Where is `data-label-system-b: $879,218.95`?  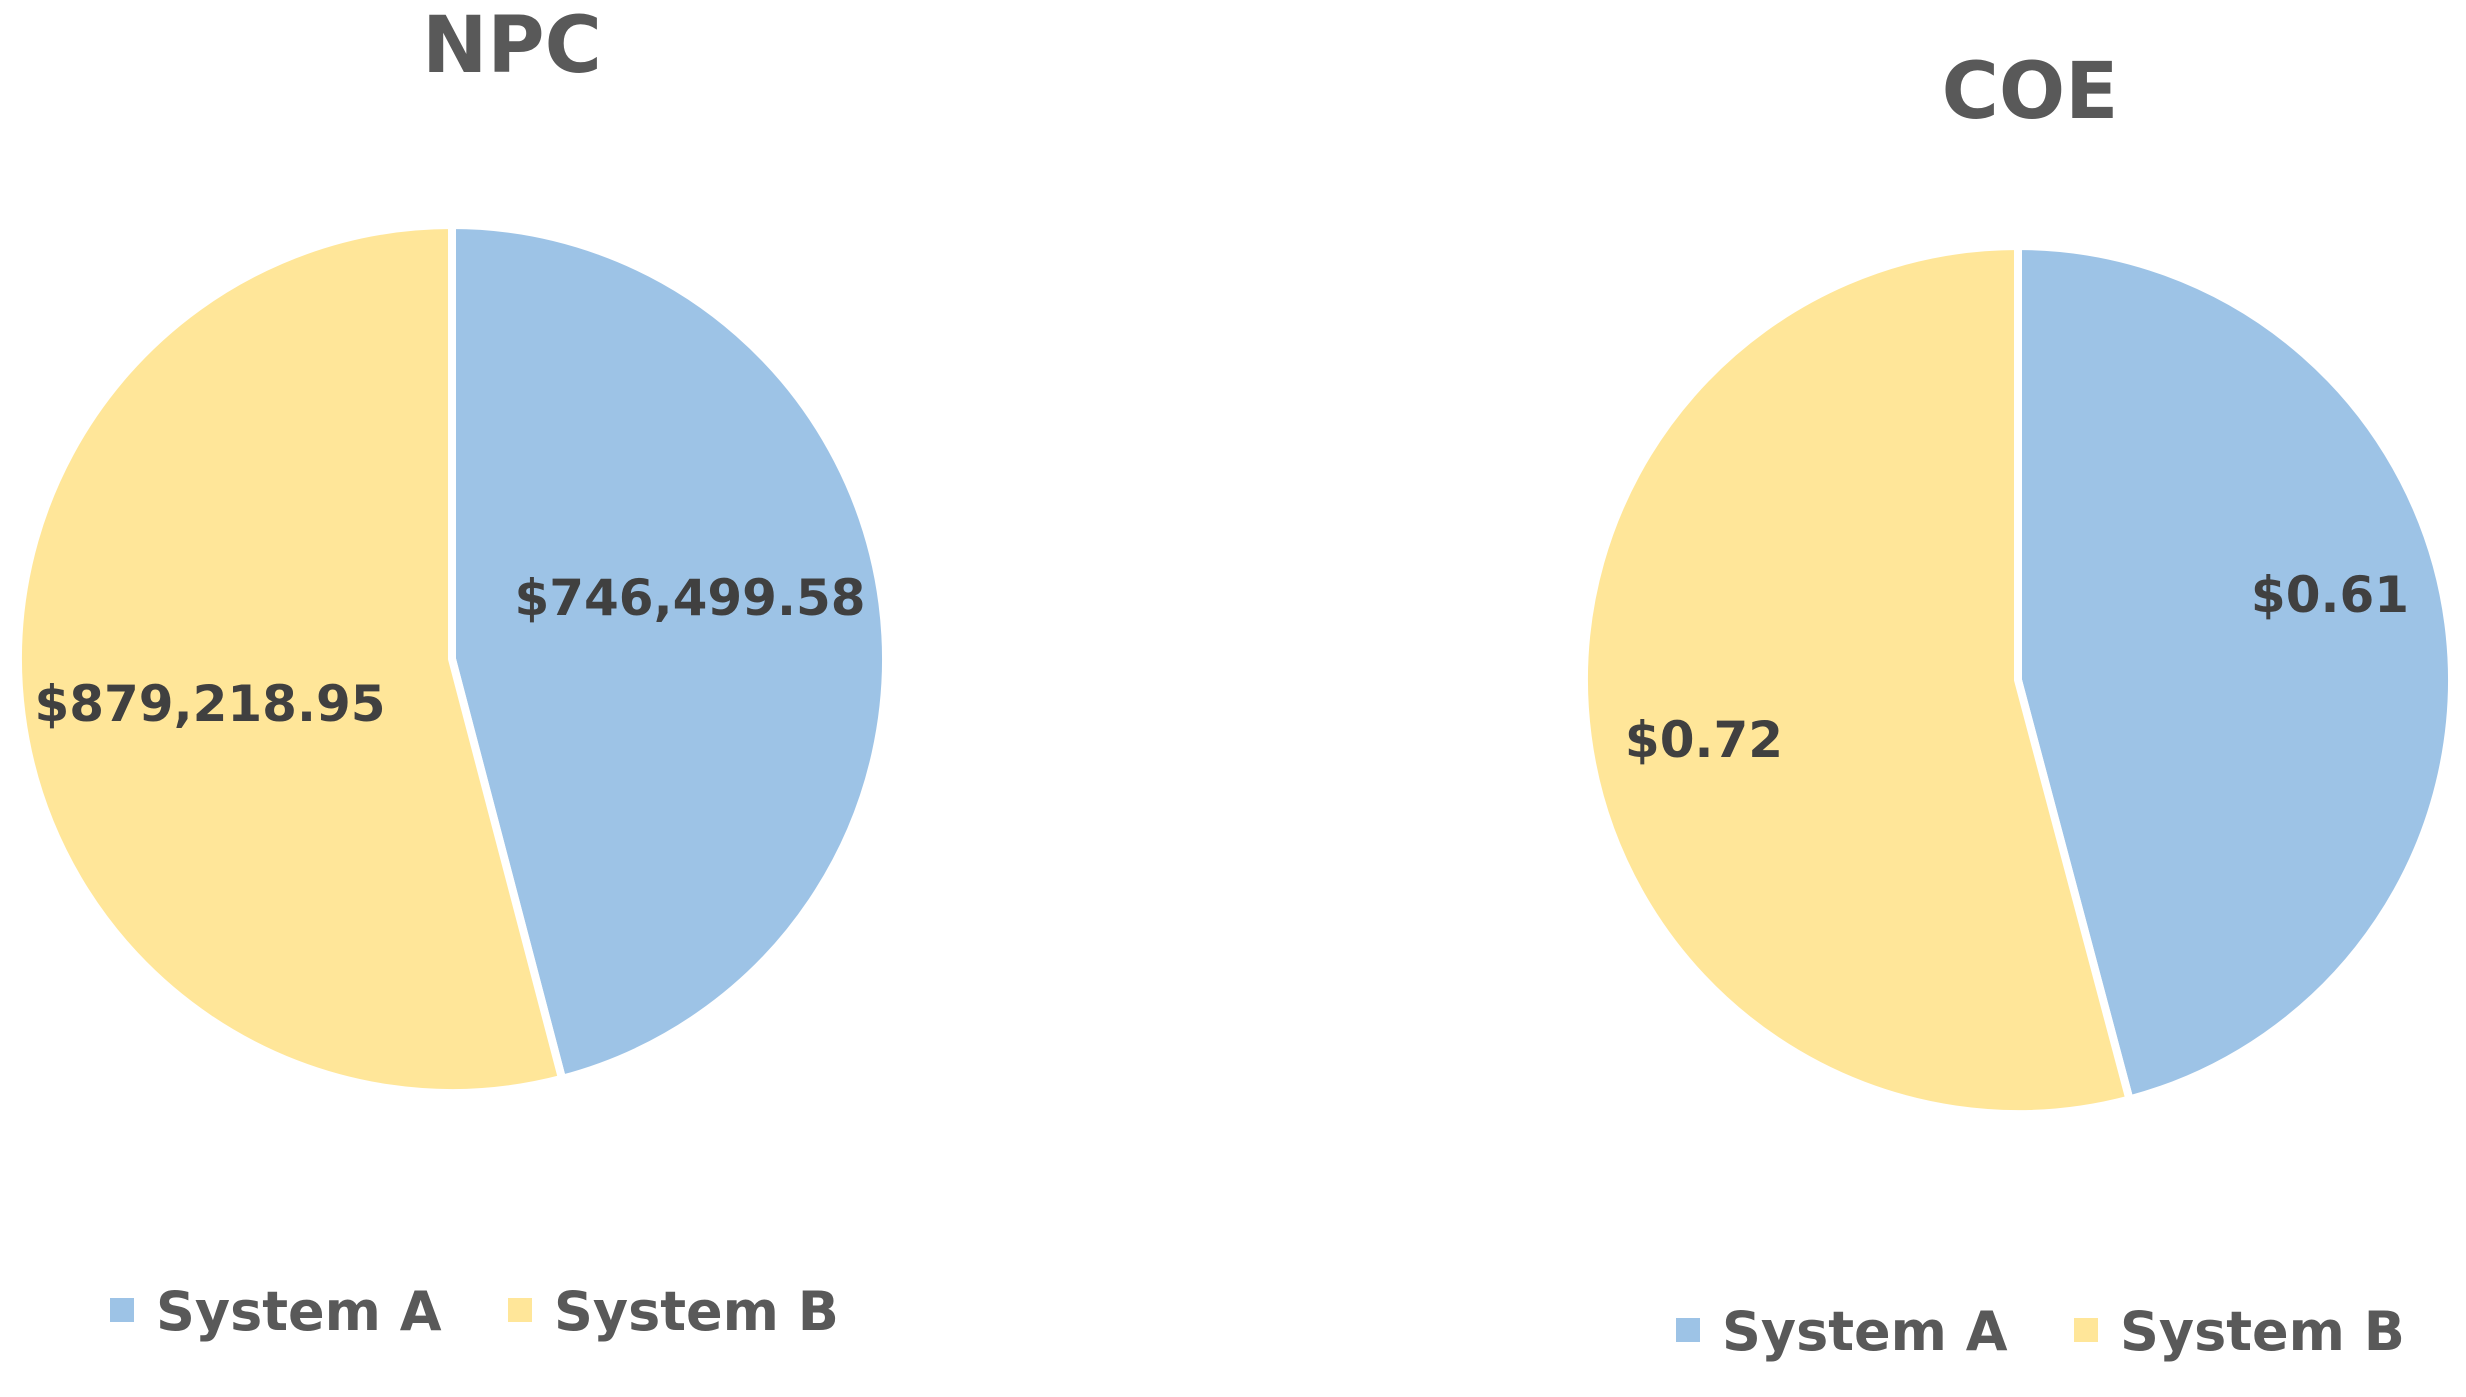 data-label-system-b: $879,218.95 is located at coordinates (209, 704).